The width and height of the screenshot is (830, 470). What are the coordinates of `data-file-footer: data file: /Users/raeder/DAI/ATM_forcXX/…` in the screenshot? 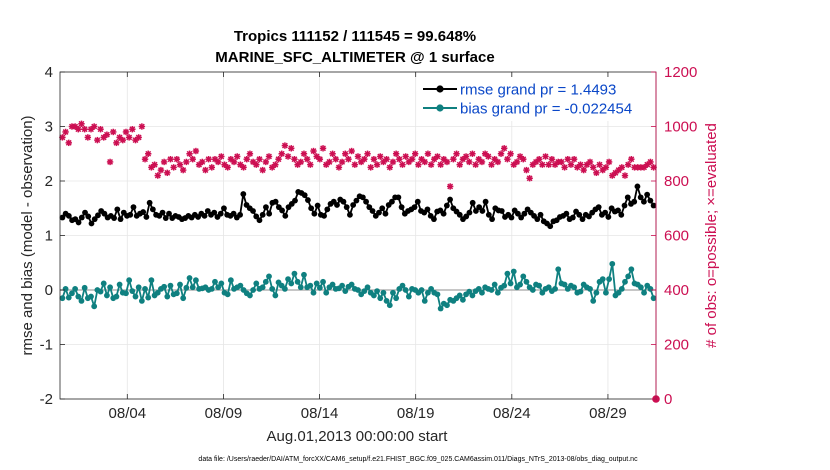 It's located at (418, 459).